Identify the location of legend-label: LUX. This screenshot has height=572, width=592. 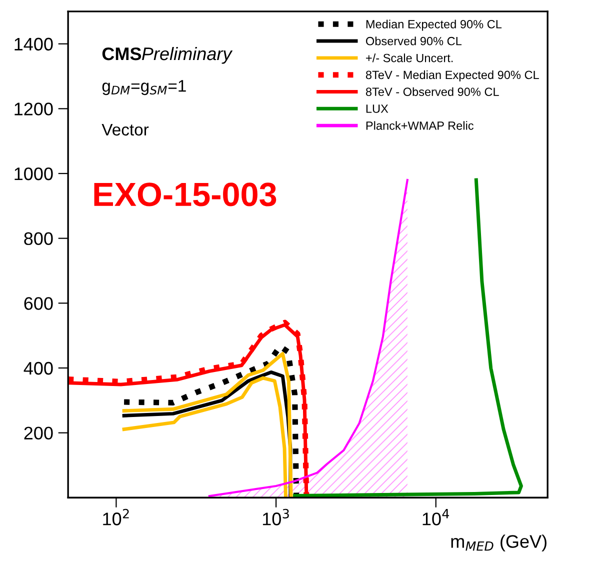
(377, 108).